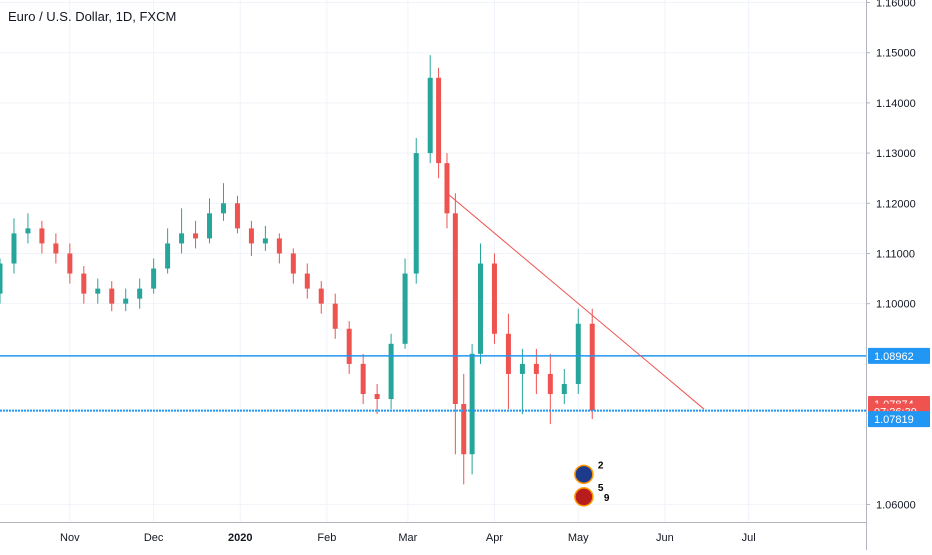 The height and width of the screenshot is (555, 932). I want to click on price-tick-label: 1.16000, so click(896, 5).